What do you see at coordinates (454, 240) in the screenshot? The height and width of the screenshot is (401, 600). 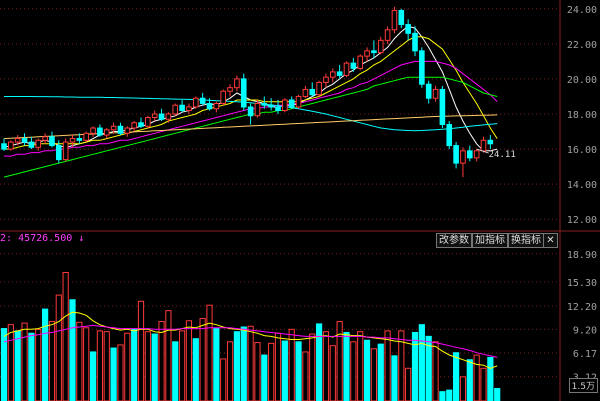 I see `edit-params-button: 改参数` at bounding box center [454, 240].